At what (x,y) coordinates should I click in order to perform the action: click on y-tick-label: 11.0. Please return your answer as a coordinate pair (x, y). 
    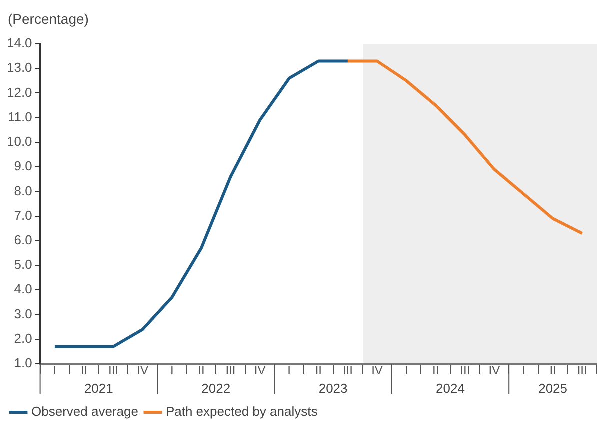
    Looking at the image, I should click on (20, 116).